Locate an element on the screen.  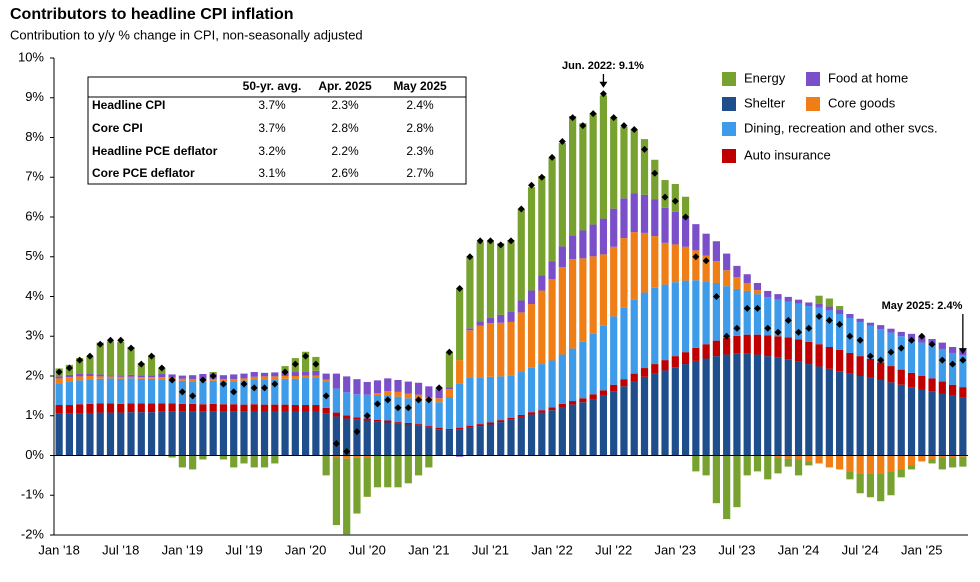
legend-swatch is located at coordinates (813, 79).